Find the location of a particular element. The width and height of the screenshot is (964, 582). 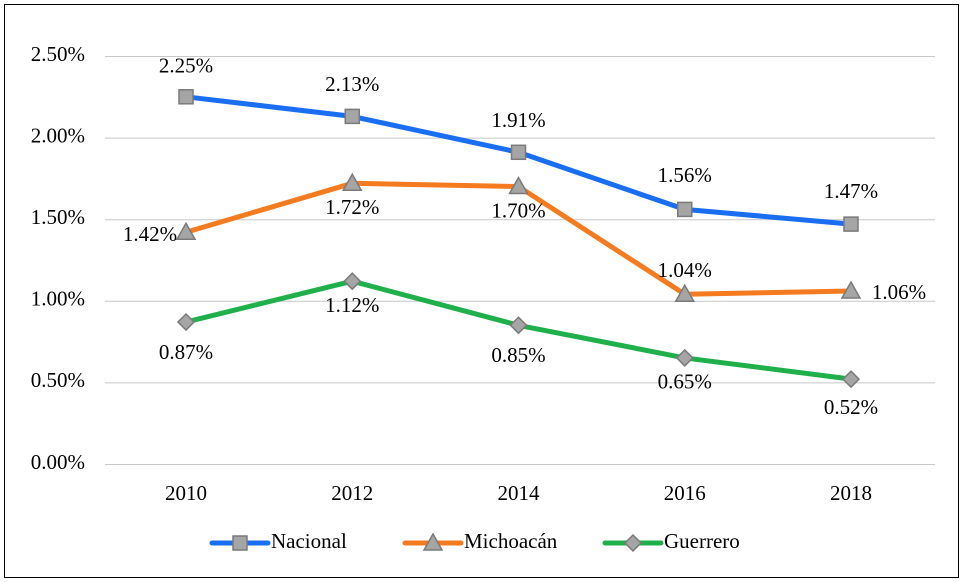

data-label: 1.04% is located at coordinates (685, 270).